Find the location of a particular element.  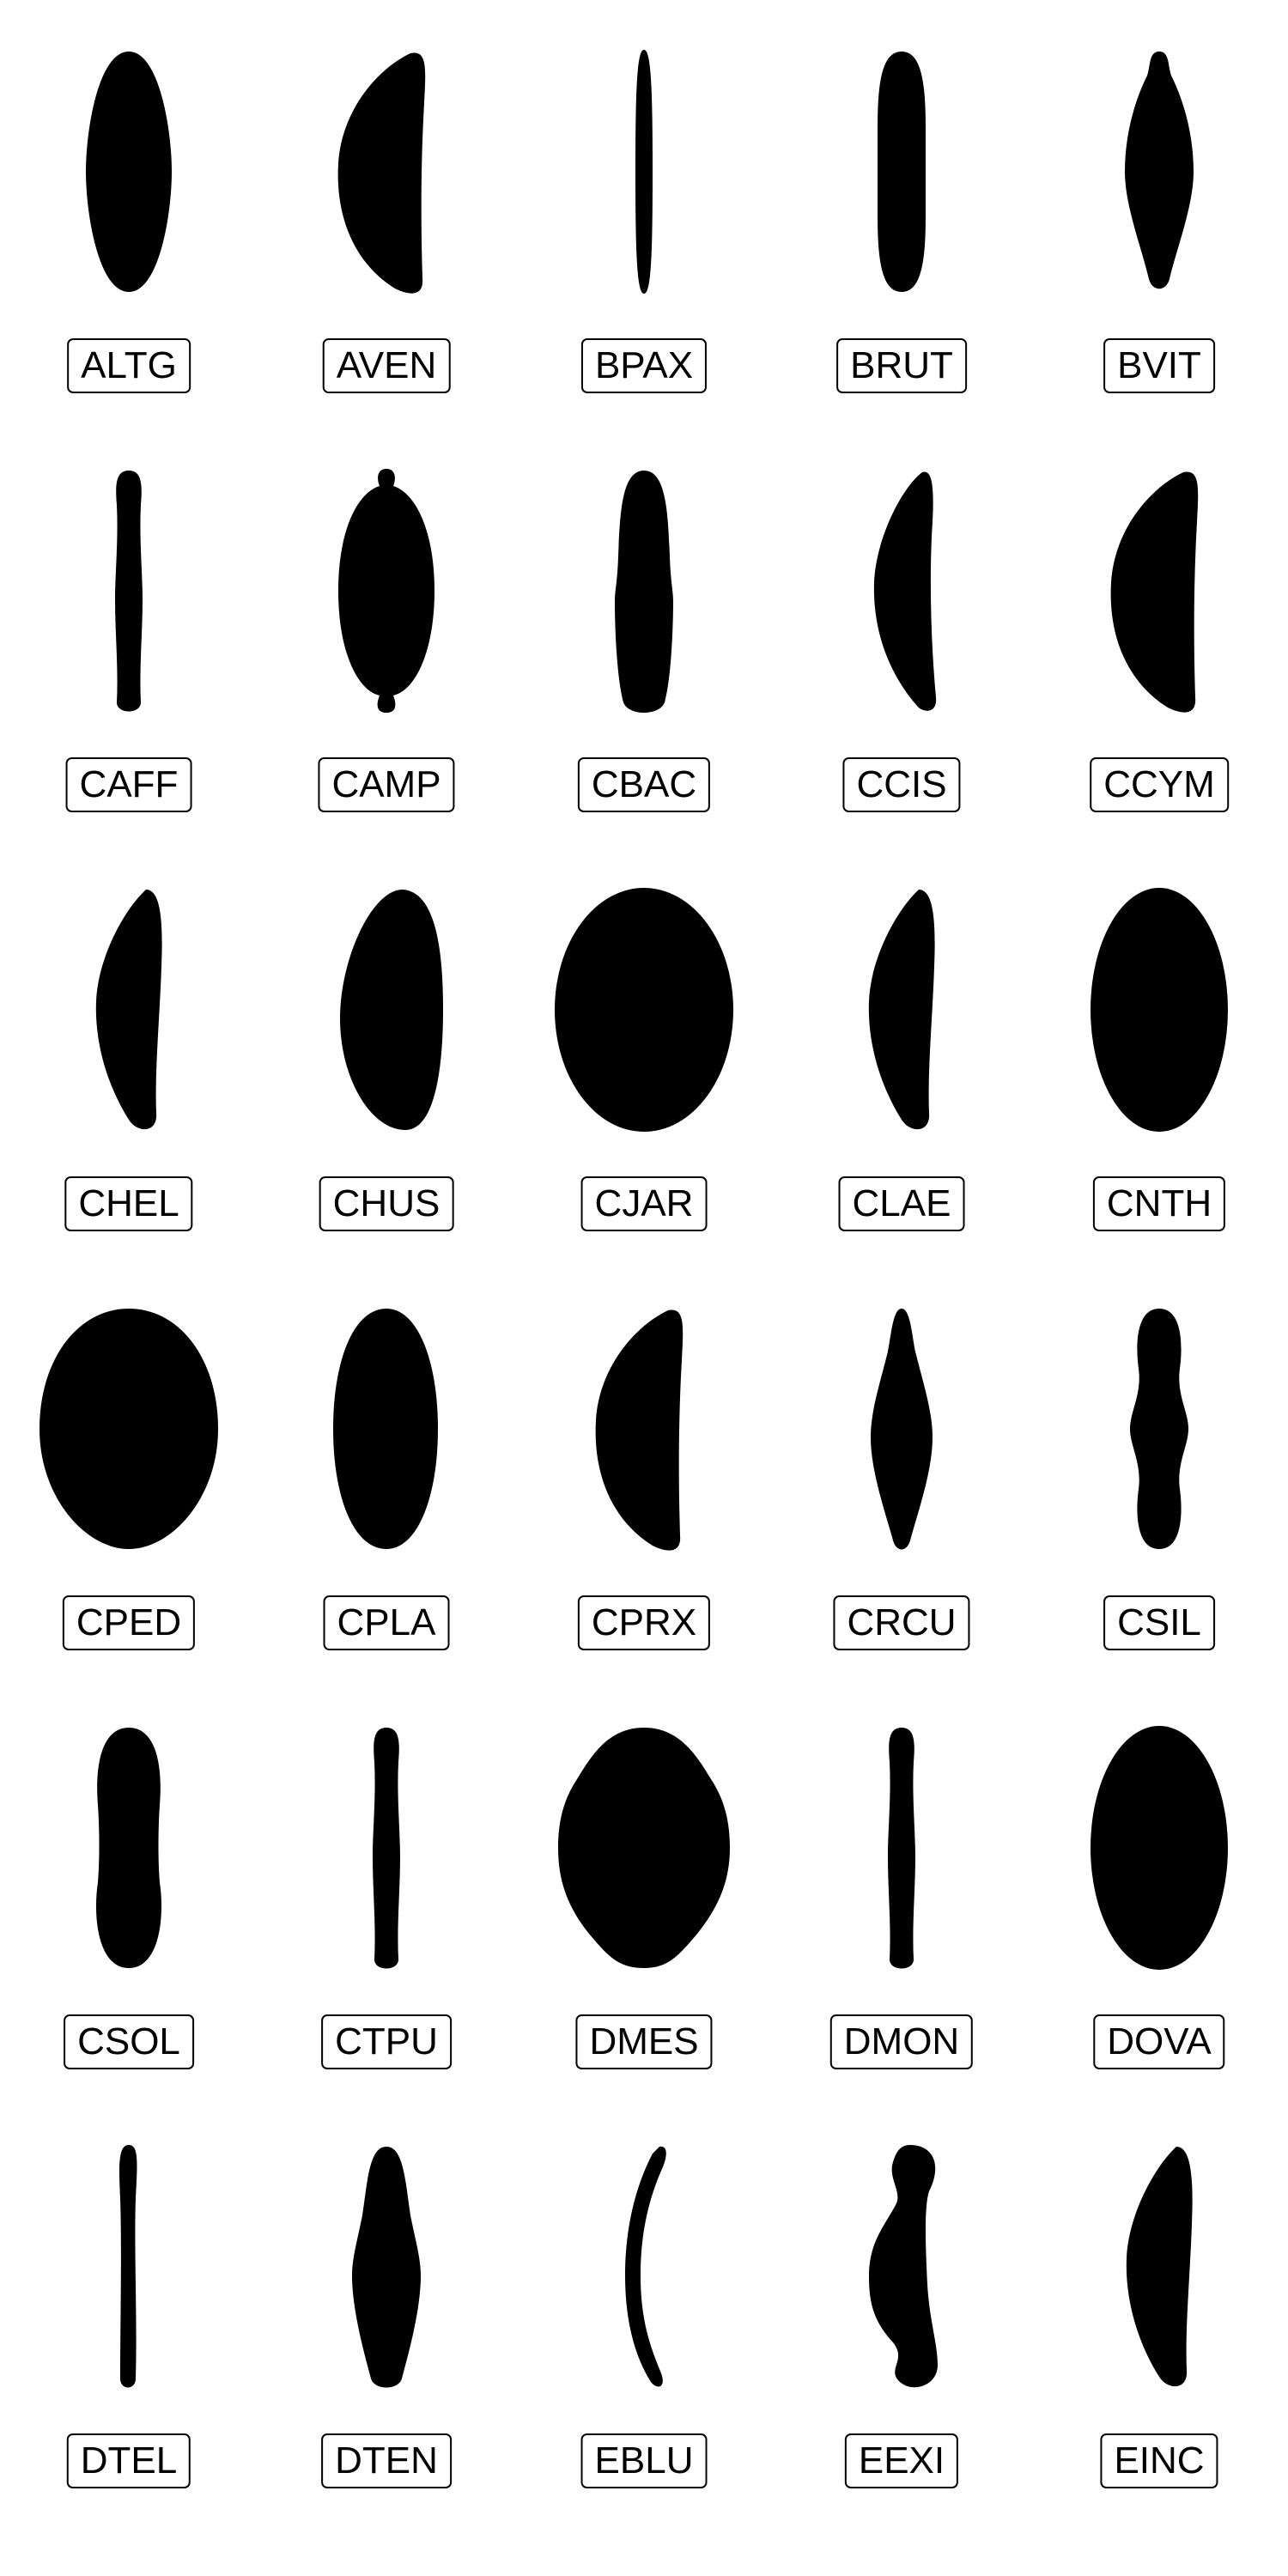

taxon-code-label: CSIL is located at coordinates (1159, 1623).